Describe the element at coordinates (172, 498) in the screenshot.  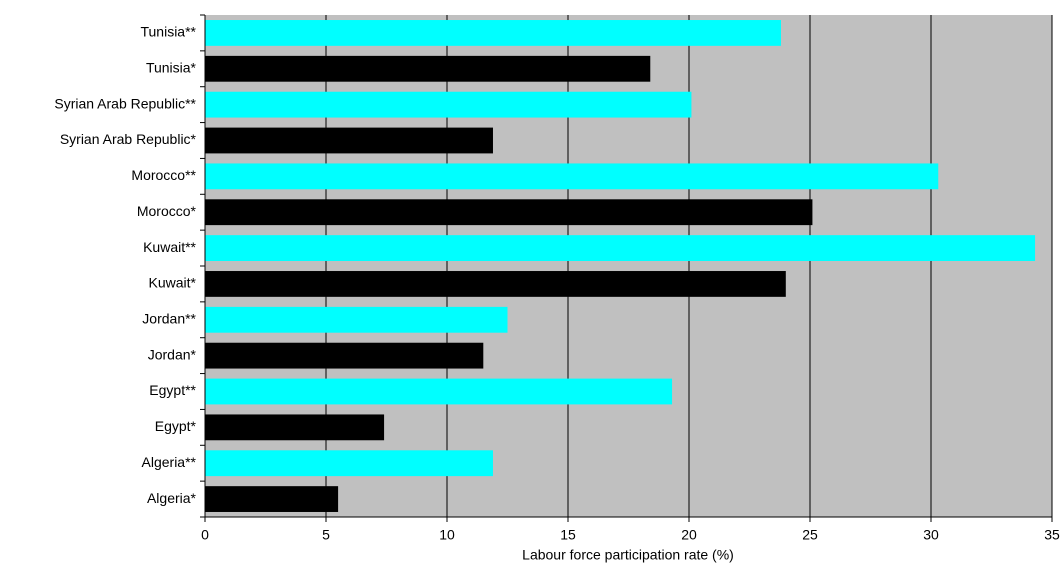
I see `y-tick-label: Algeria*` at that location.